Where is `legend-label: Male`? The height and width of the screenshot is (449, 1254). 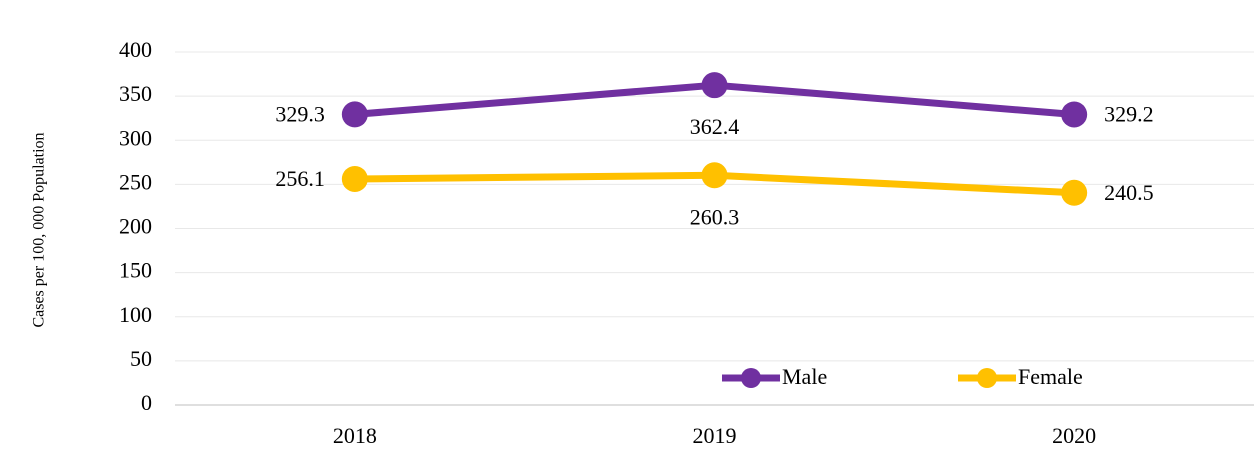 legend-label: Male is located at coordinates (804, 376).